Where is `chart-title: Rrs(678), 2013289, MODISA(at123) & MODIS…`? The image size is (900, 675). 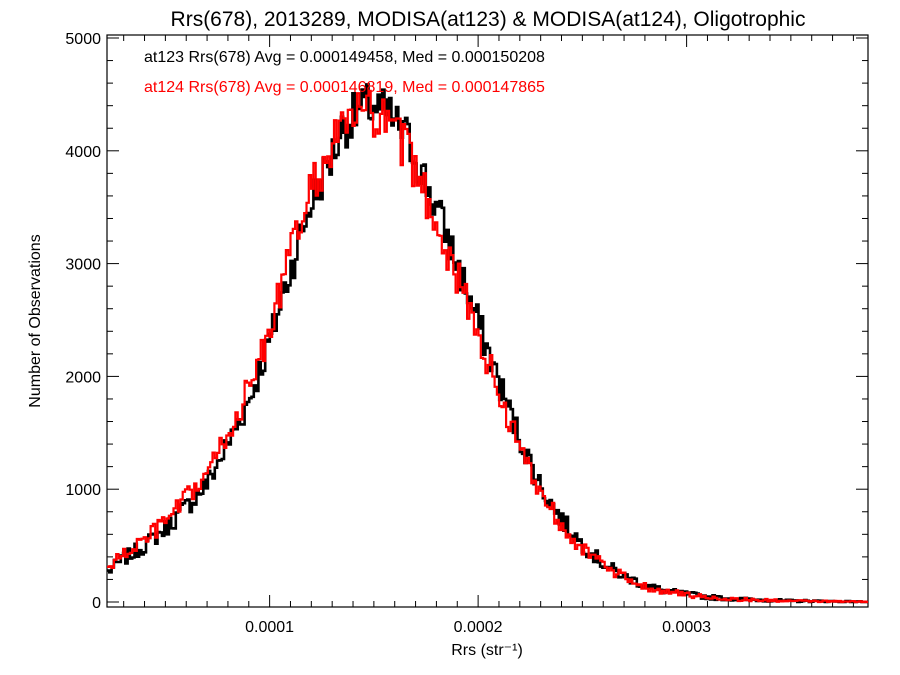 chart-title: Rrs(678), 2013289, MODISA(at123) & MODIS… is located at coordinates (488, 19).